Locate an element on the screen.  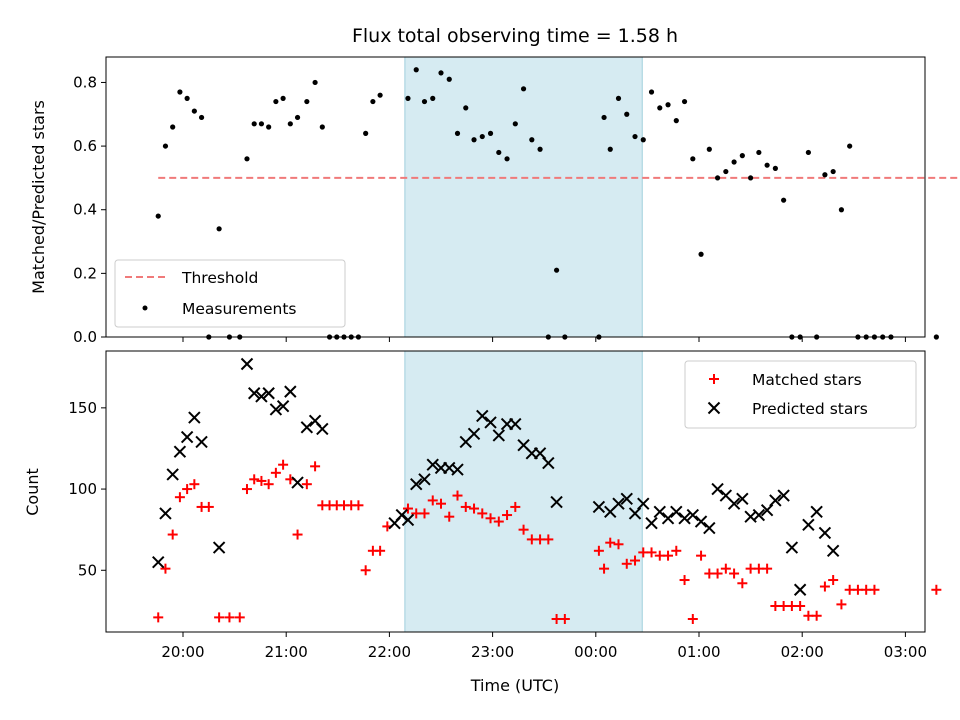
bottom-legend-box is located at coordinates (800, 394).